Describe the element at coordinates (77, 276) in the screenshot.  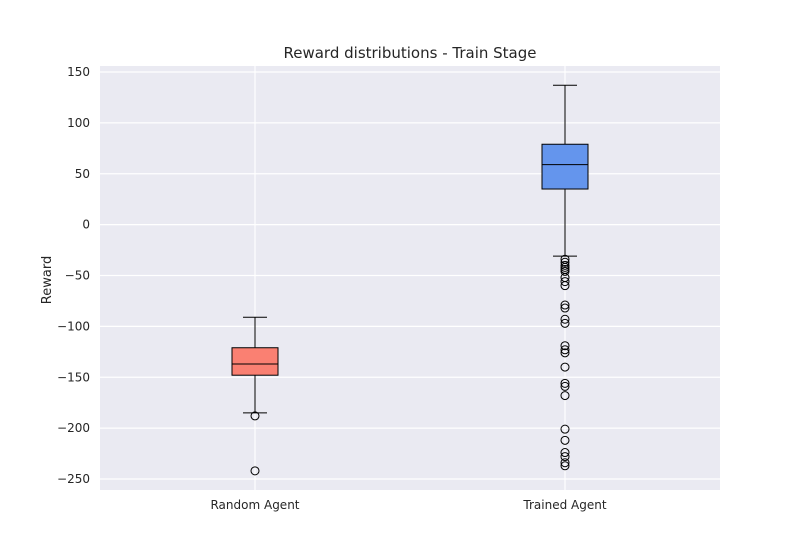
I see `y-tick-label: −50` at that location.